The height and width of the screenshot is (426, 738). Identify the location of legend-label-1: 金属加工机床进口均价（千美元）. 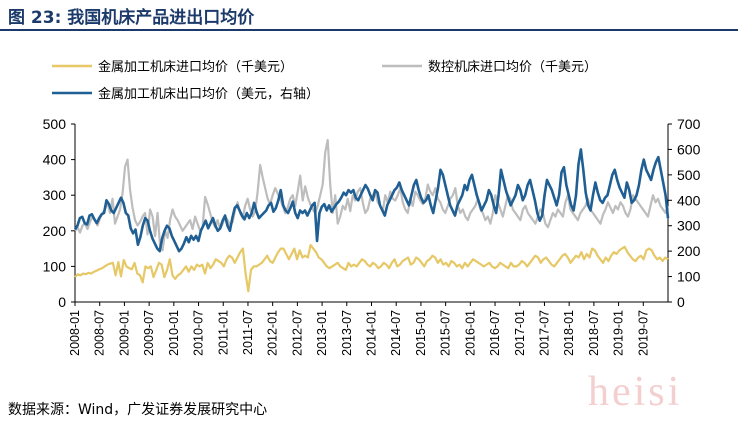
(195, 67).